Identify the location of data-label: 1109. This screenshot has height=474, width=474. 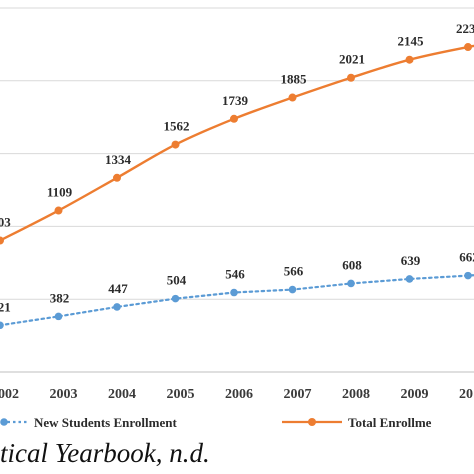
(60, 192).